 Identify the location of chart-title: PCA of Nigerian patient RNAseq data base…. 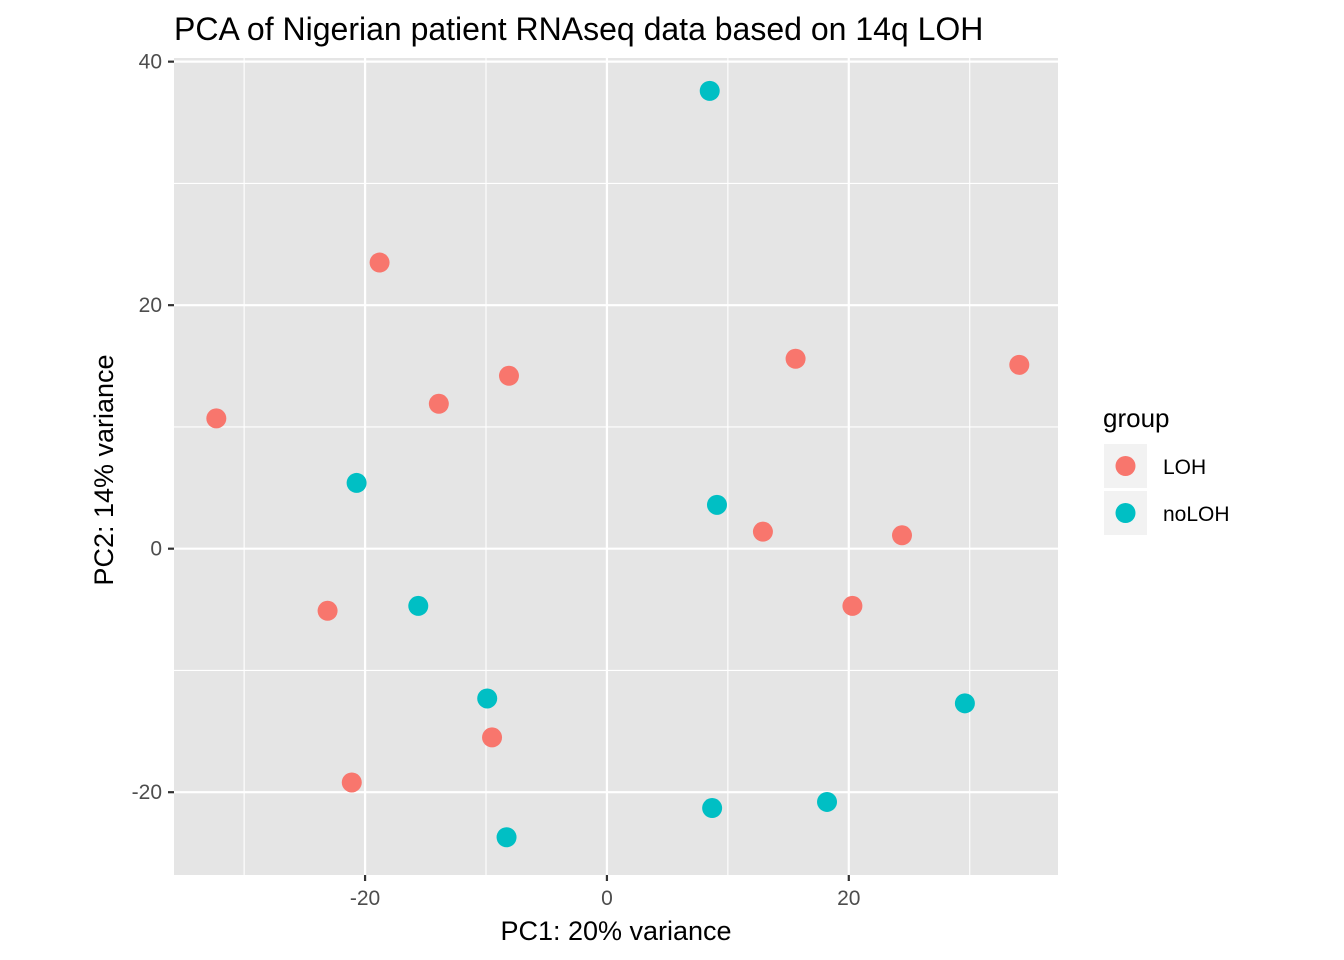
(578, 29).